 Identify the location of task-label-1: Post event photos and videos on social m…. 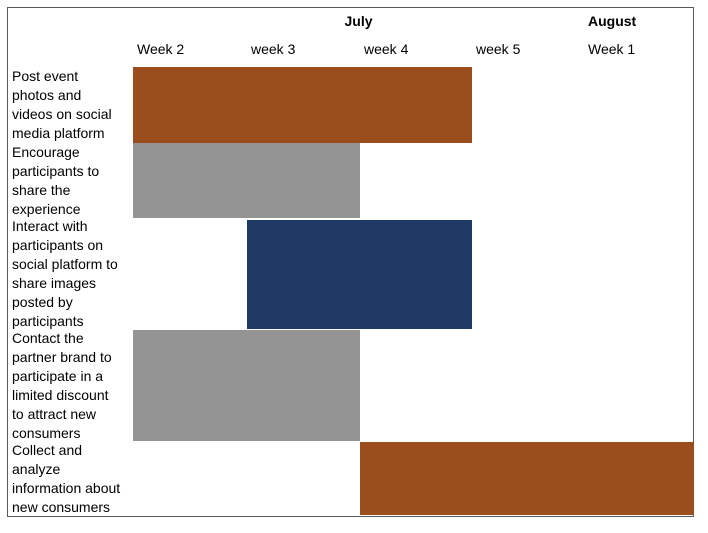
(62, 104).